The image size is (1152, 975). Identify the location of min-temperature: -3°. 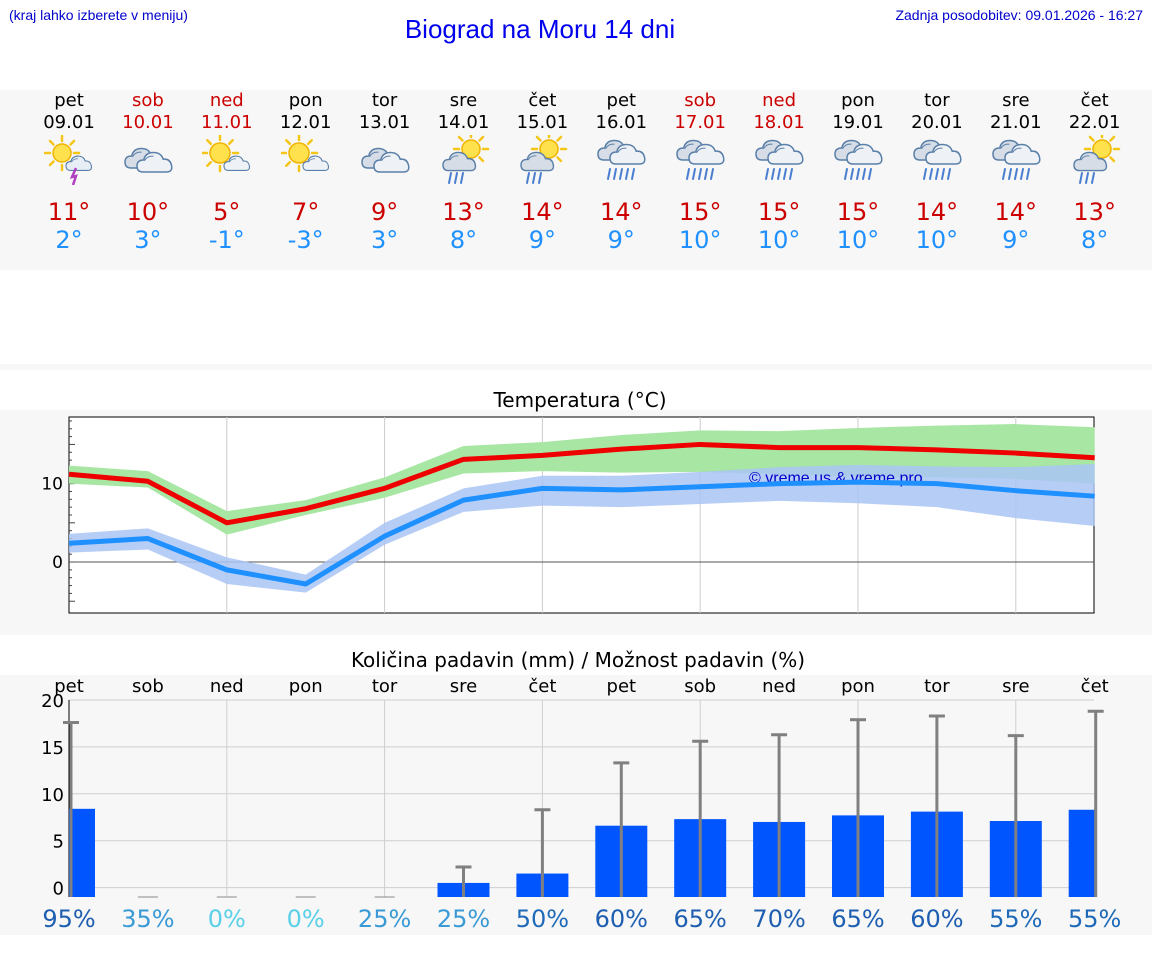
(305, 240).